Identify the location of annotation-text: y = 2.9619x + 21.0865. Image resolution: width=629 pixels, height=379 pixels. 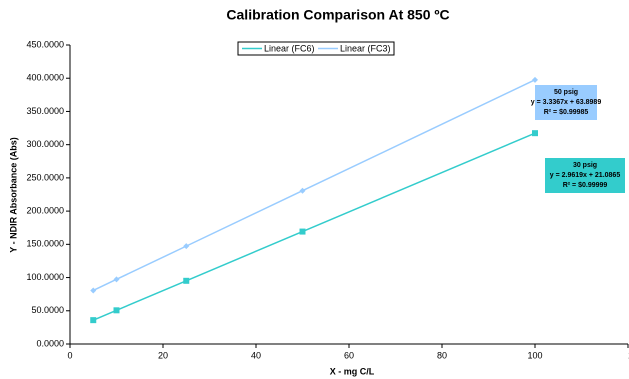
(585, 175).